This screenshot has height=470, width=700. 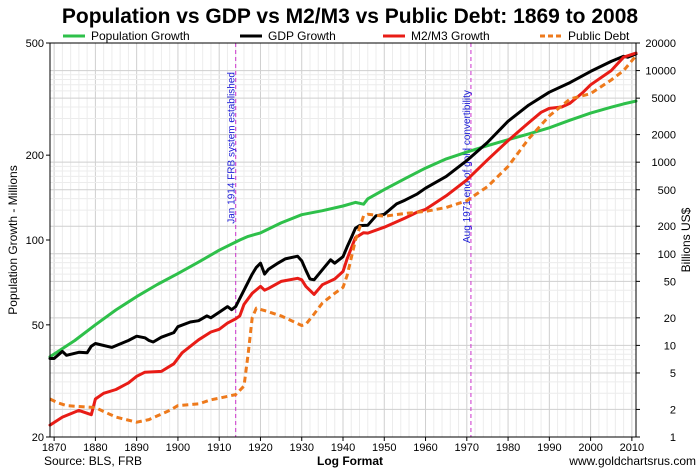 What do you see at coordinates (664, 136) in the screenshot?
I see `right-tick-label: 2000` at bounding box center [664, 136].